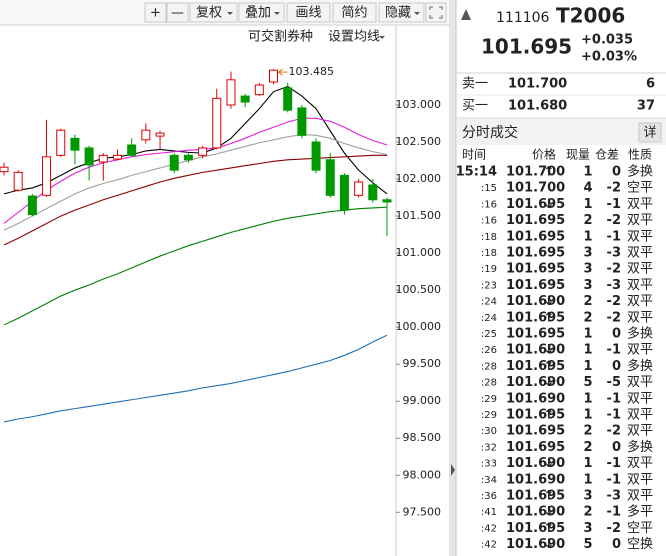 This screenshot has width=666, height=556. Describe the element at coordinates (422, 400) in the screenshot. I see `y-tick-label: 99.000` at that location.